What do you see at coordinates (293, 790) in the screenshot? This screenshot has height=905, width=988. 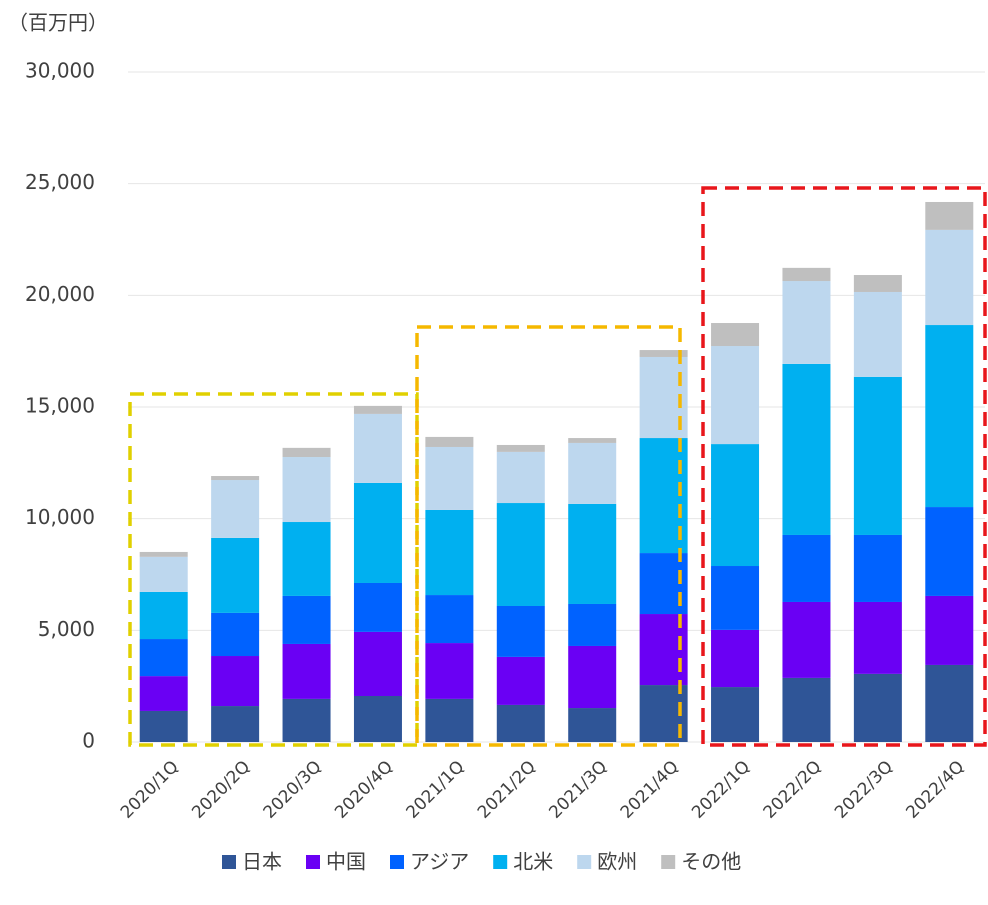 I see `x-tick-label: 2020/3Q` at bounding box center [293, 790].